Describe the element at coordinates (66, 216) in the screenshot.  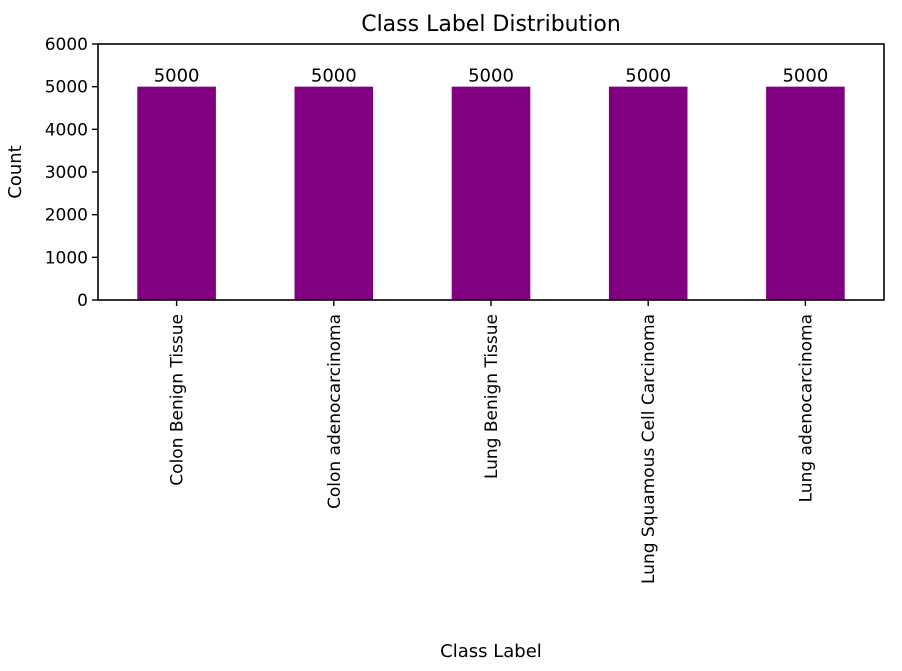
I see `y-tick-label-2000: 2000` at that location.